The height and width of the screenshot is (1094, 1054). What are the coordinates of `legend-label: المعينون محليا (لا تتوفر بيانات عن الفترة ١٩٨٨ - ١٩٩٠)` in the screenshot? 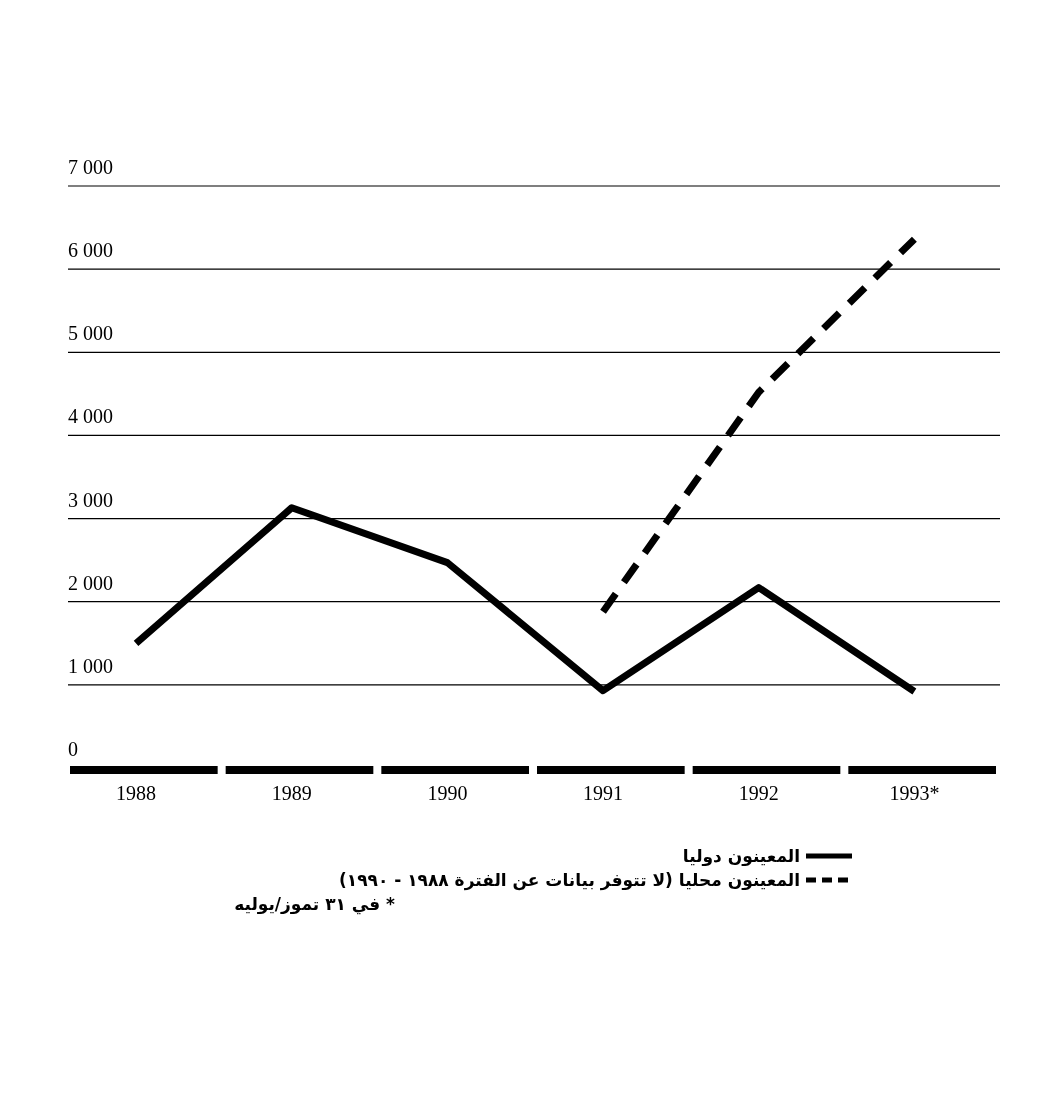 It's located at (569, 880).